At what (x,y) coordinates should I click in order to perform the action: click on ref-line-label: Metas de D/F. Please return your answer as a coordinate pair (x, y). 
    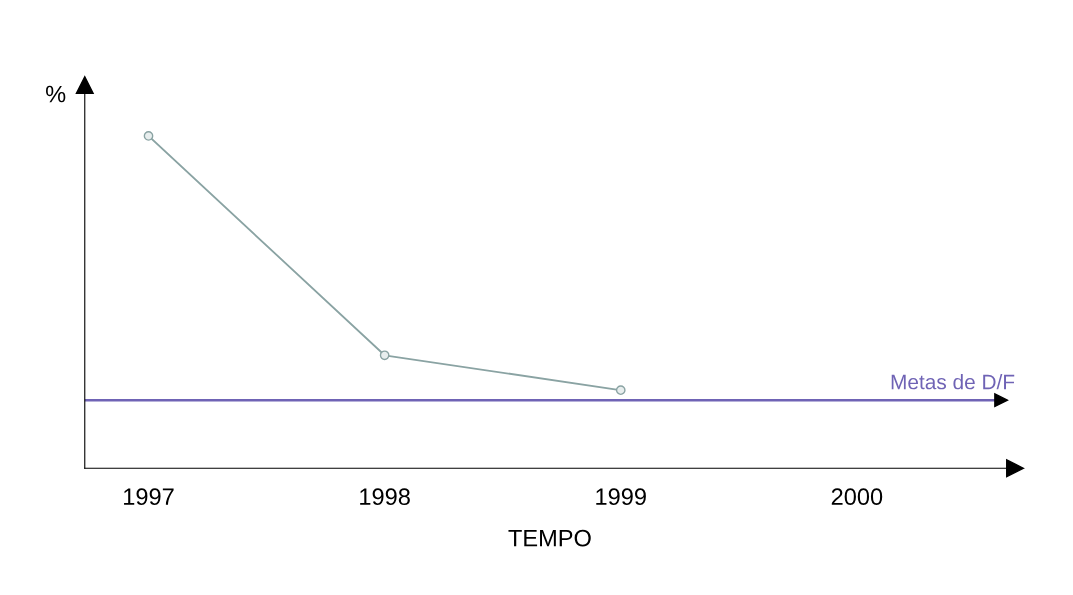
    Looking at the image, I should click on (953, 382).